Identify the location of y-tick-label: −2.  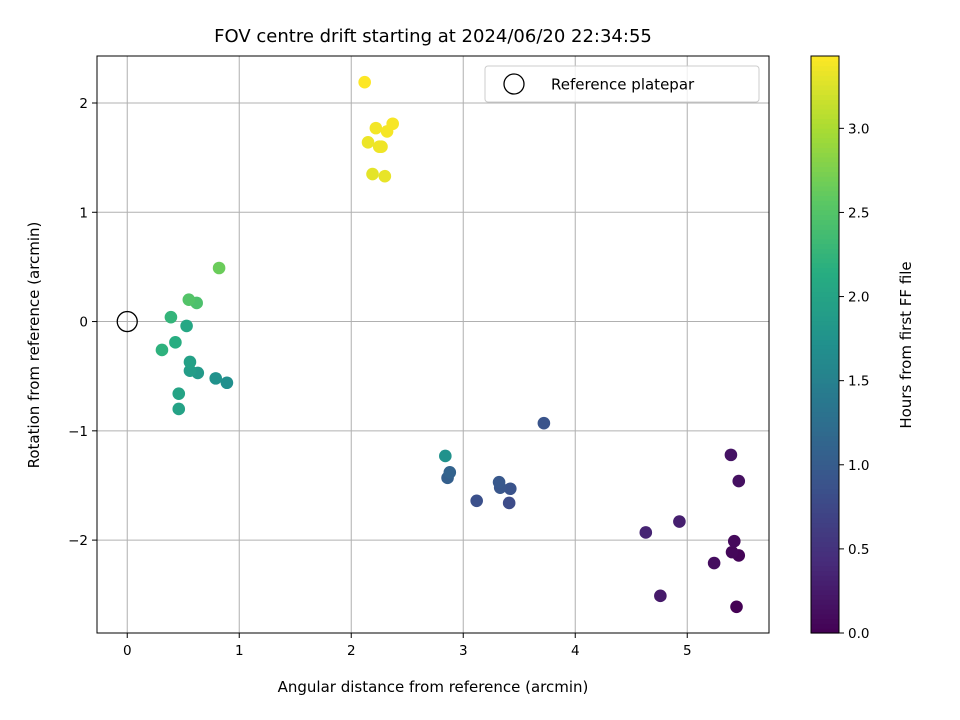
(78, 541).